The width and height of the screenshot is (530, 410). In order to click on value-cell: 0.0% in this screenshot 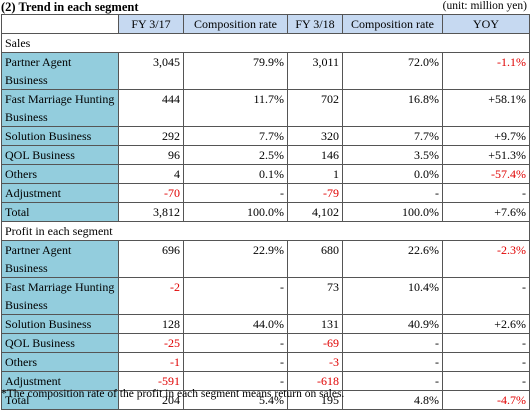, I will do `click(392, 174)`.